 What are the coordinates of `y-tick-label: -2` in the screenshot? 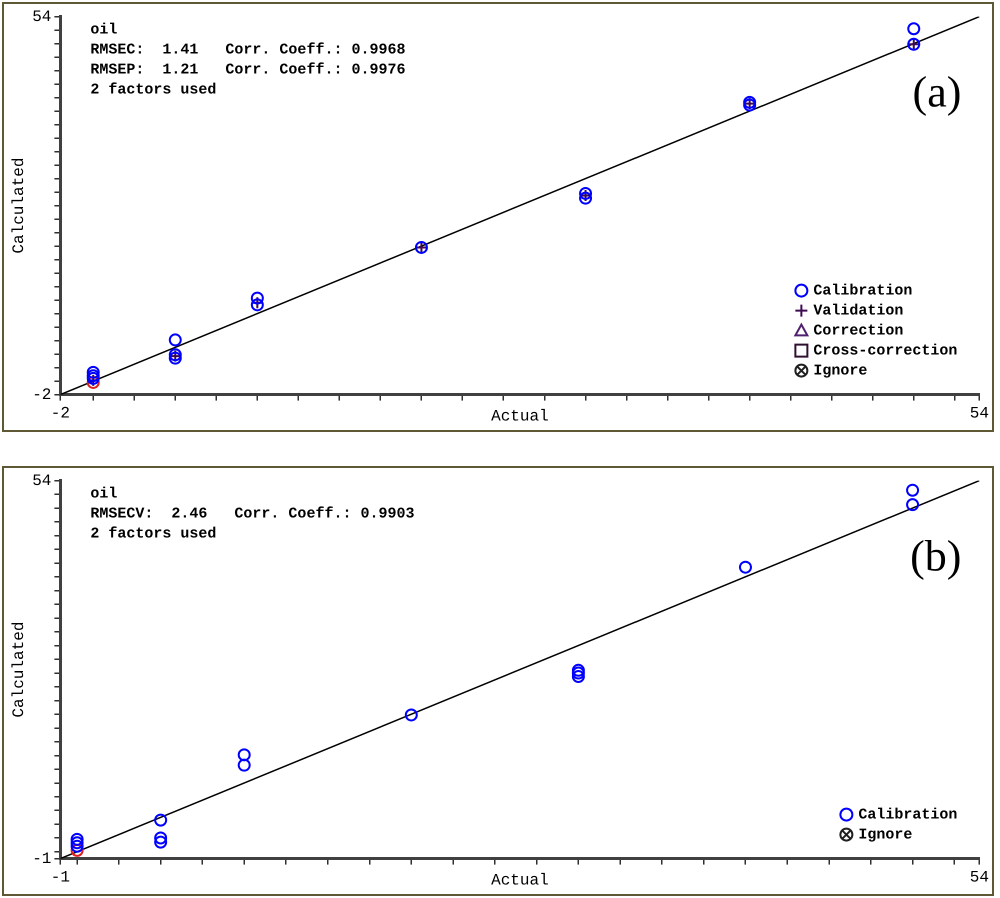 It's located at (42, 395).